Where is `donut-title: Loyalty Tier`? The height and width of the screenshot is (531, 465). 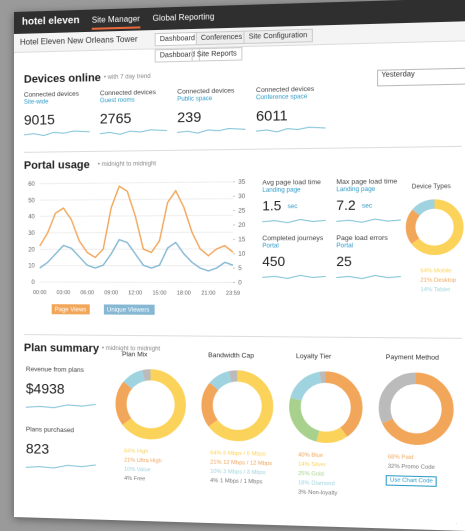 donut-title: Loyalty Tier is located at coordinates (313, 356).